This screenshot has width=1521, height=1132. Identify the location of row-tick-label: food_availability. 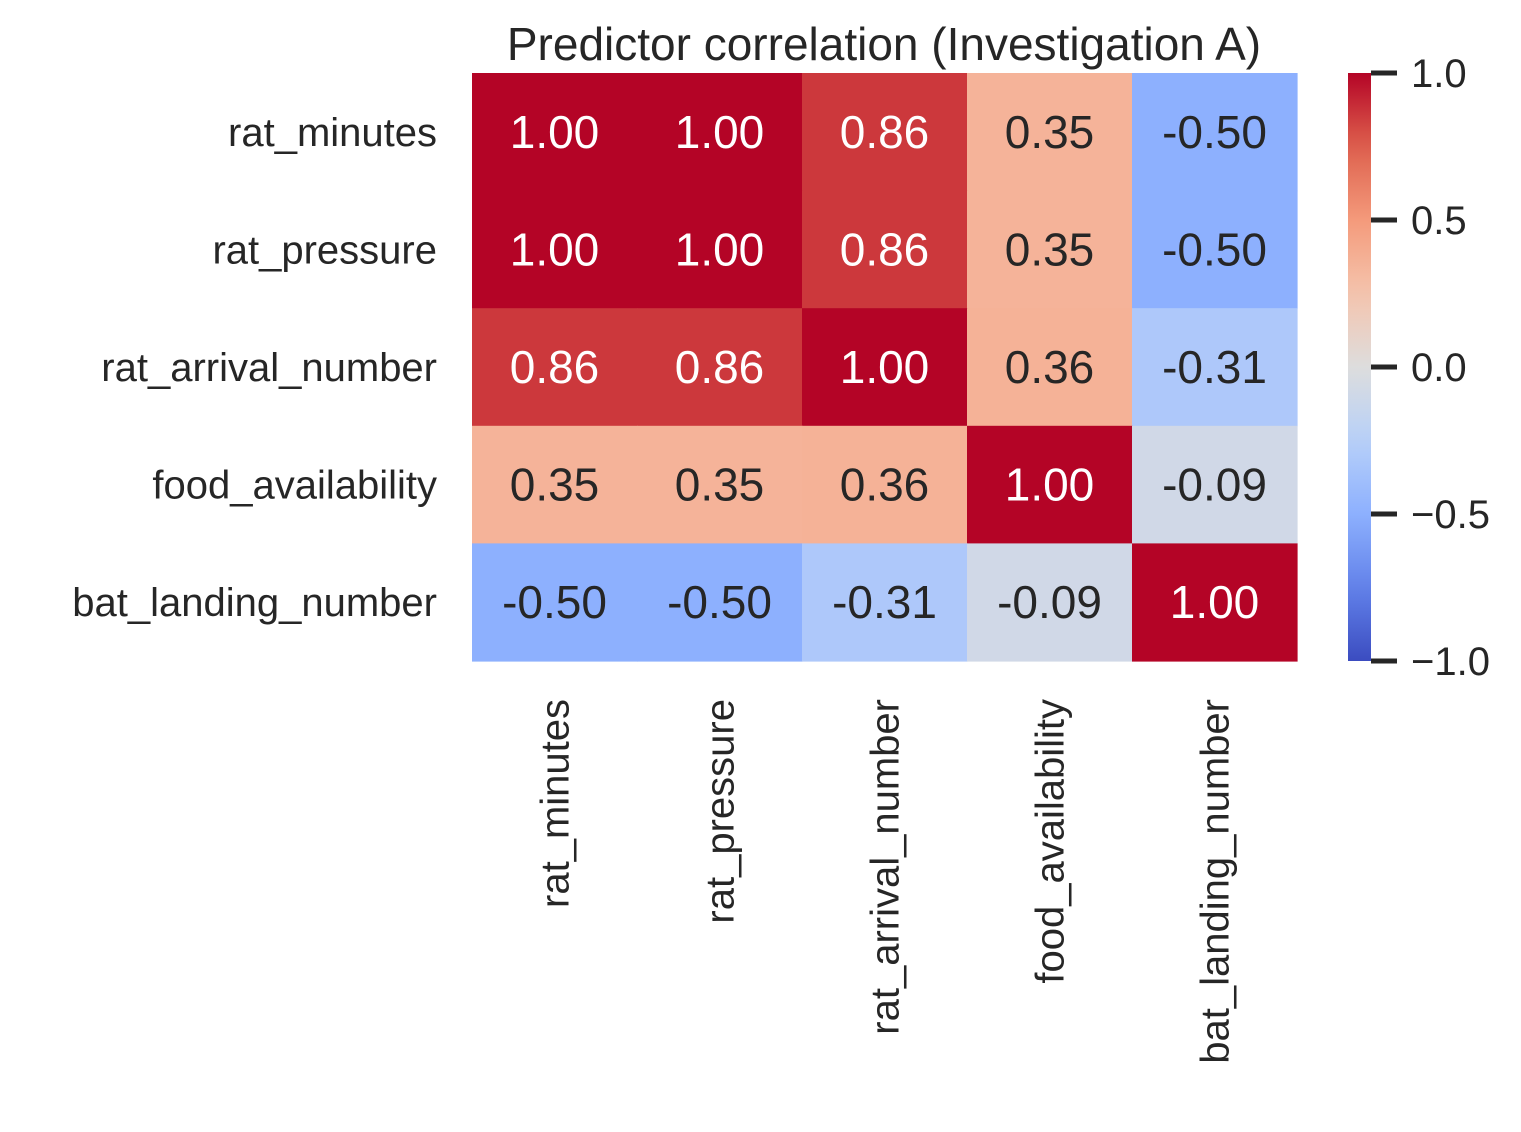
(294, 486).